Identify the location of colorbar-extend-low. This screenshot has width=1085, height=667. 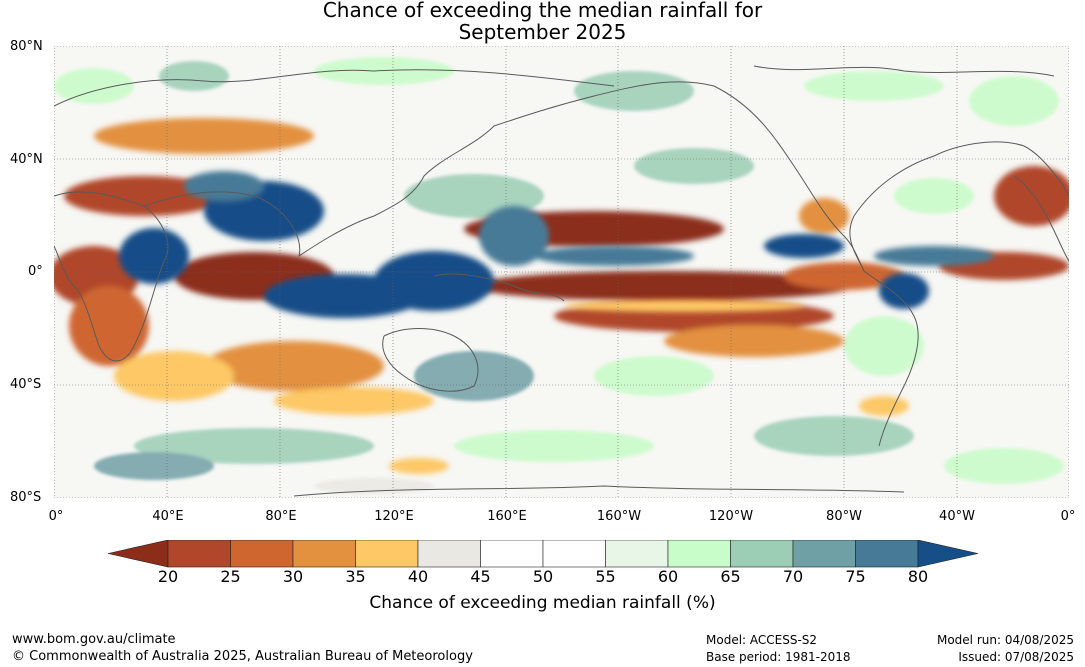
(138, 554).